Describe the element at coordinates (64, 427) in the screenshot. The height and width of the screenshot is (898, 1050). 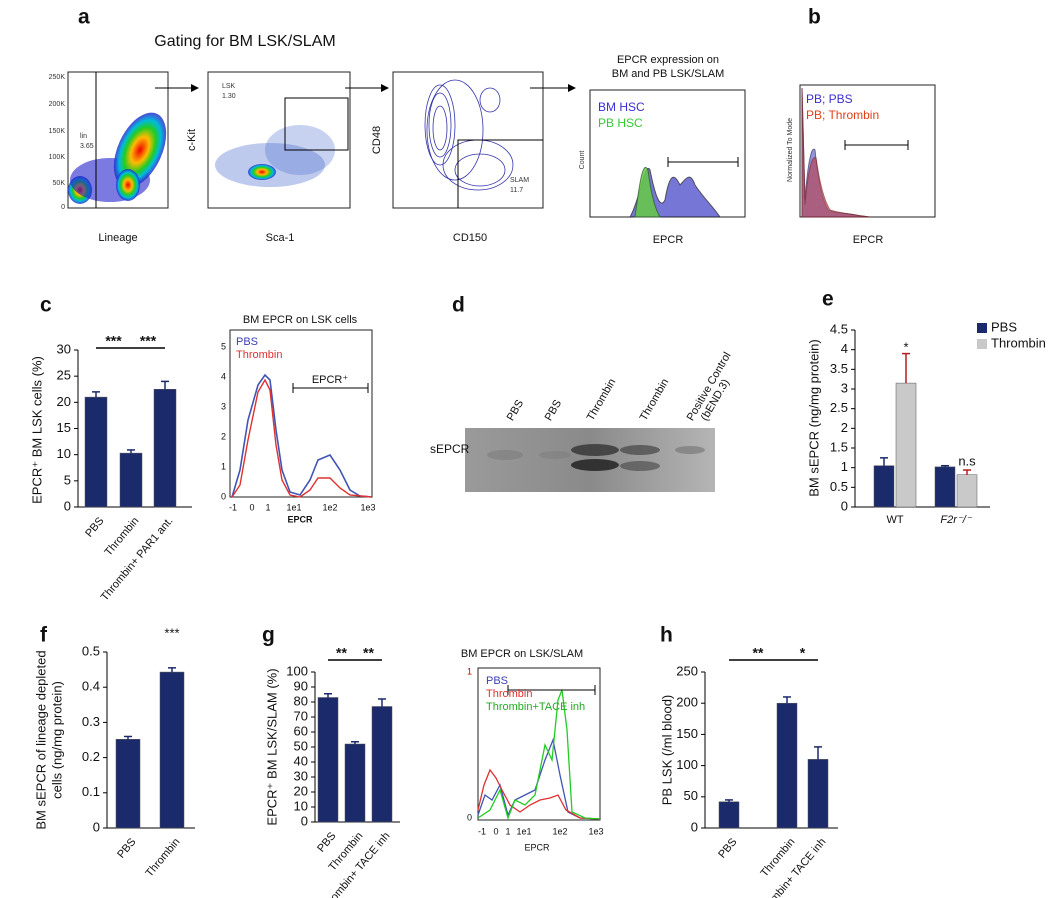
I see `y-tick-label: 15` at that location.